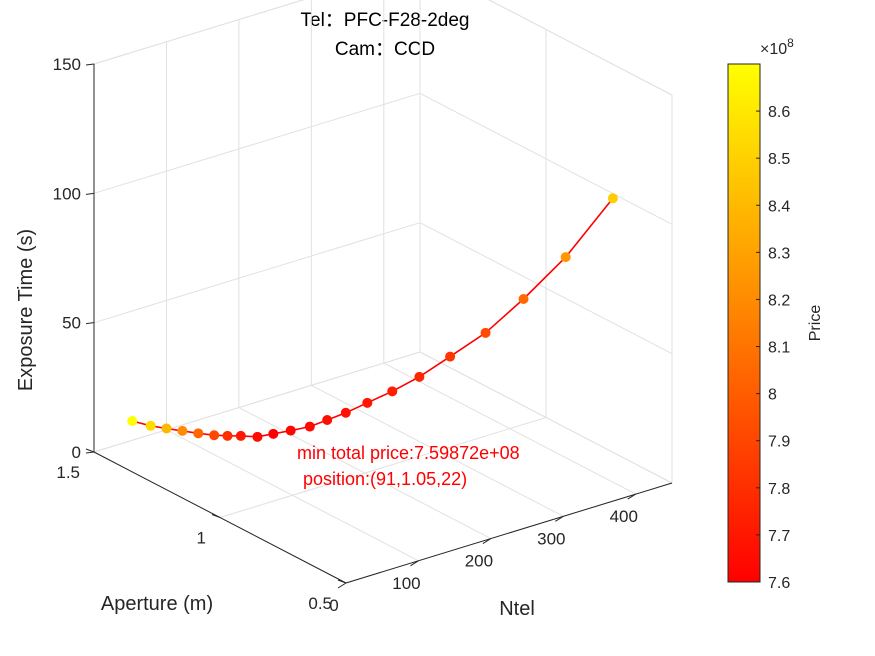 This screenshot has width=875, height=656. I want to click on colorbar-tick-label: 7.6, so click(779, 583).